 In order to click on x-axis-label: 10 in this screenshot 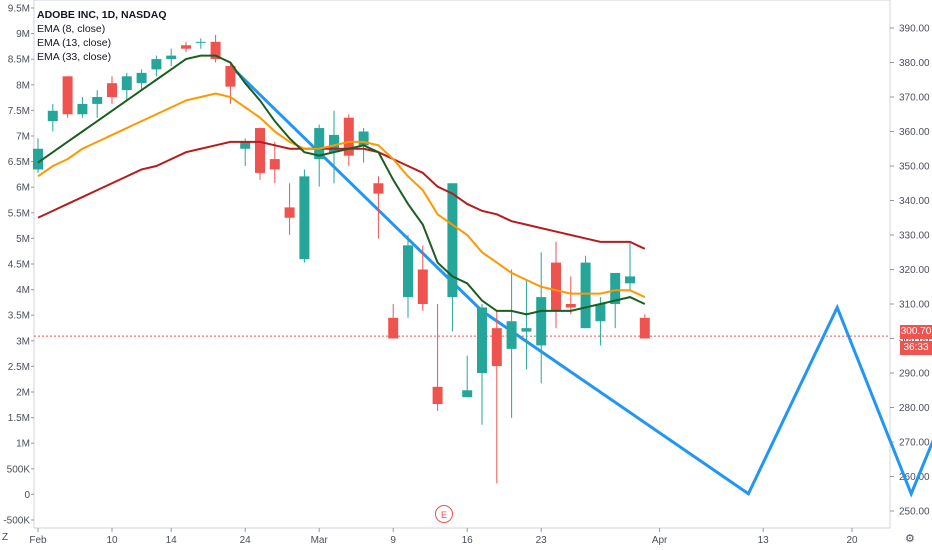, I will do `click(112, 540)`.